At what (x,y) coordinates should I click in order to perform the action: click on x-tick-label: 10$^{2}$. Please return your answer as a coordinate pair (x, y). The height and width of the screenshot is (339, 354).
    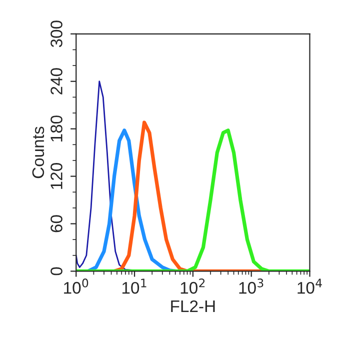
    Looking at the image, I should click on (192, 286).